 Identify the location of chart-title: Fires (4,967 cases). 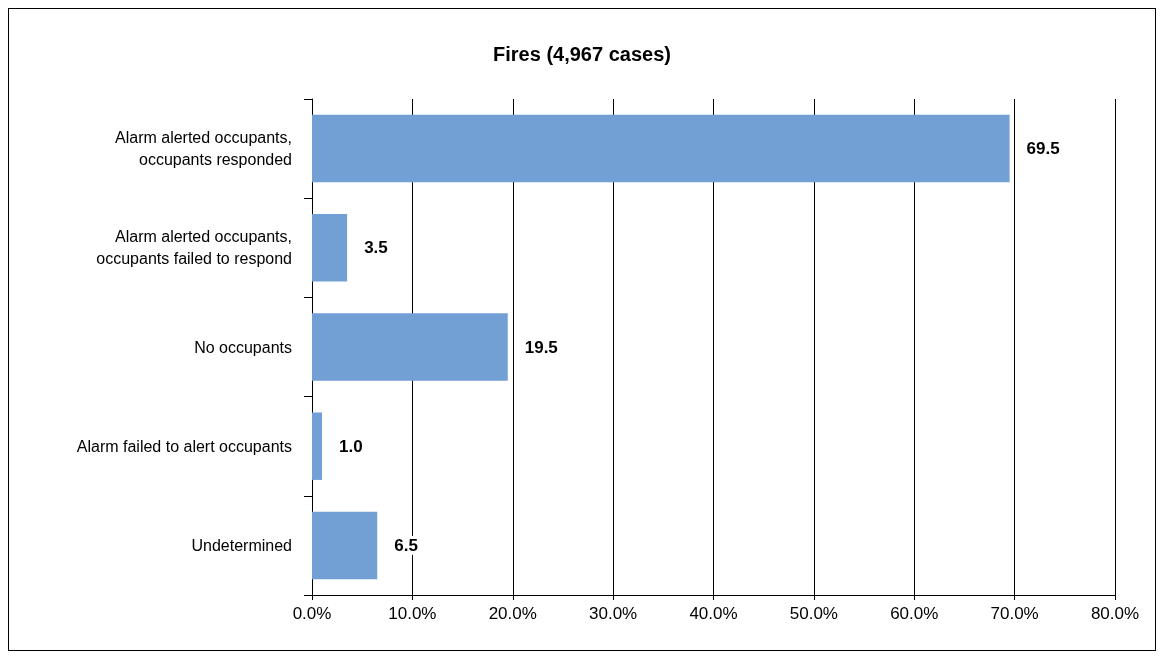
(582, 54).